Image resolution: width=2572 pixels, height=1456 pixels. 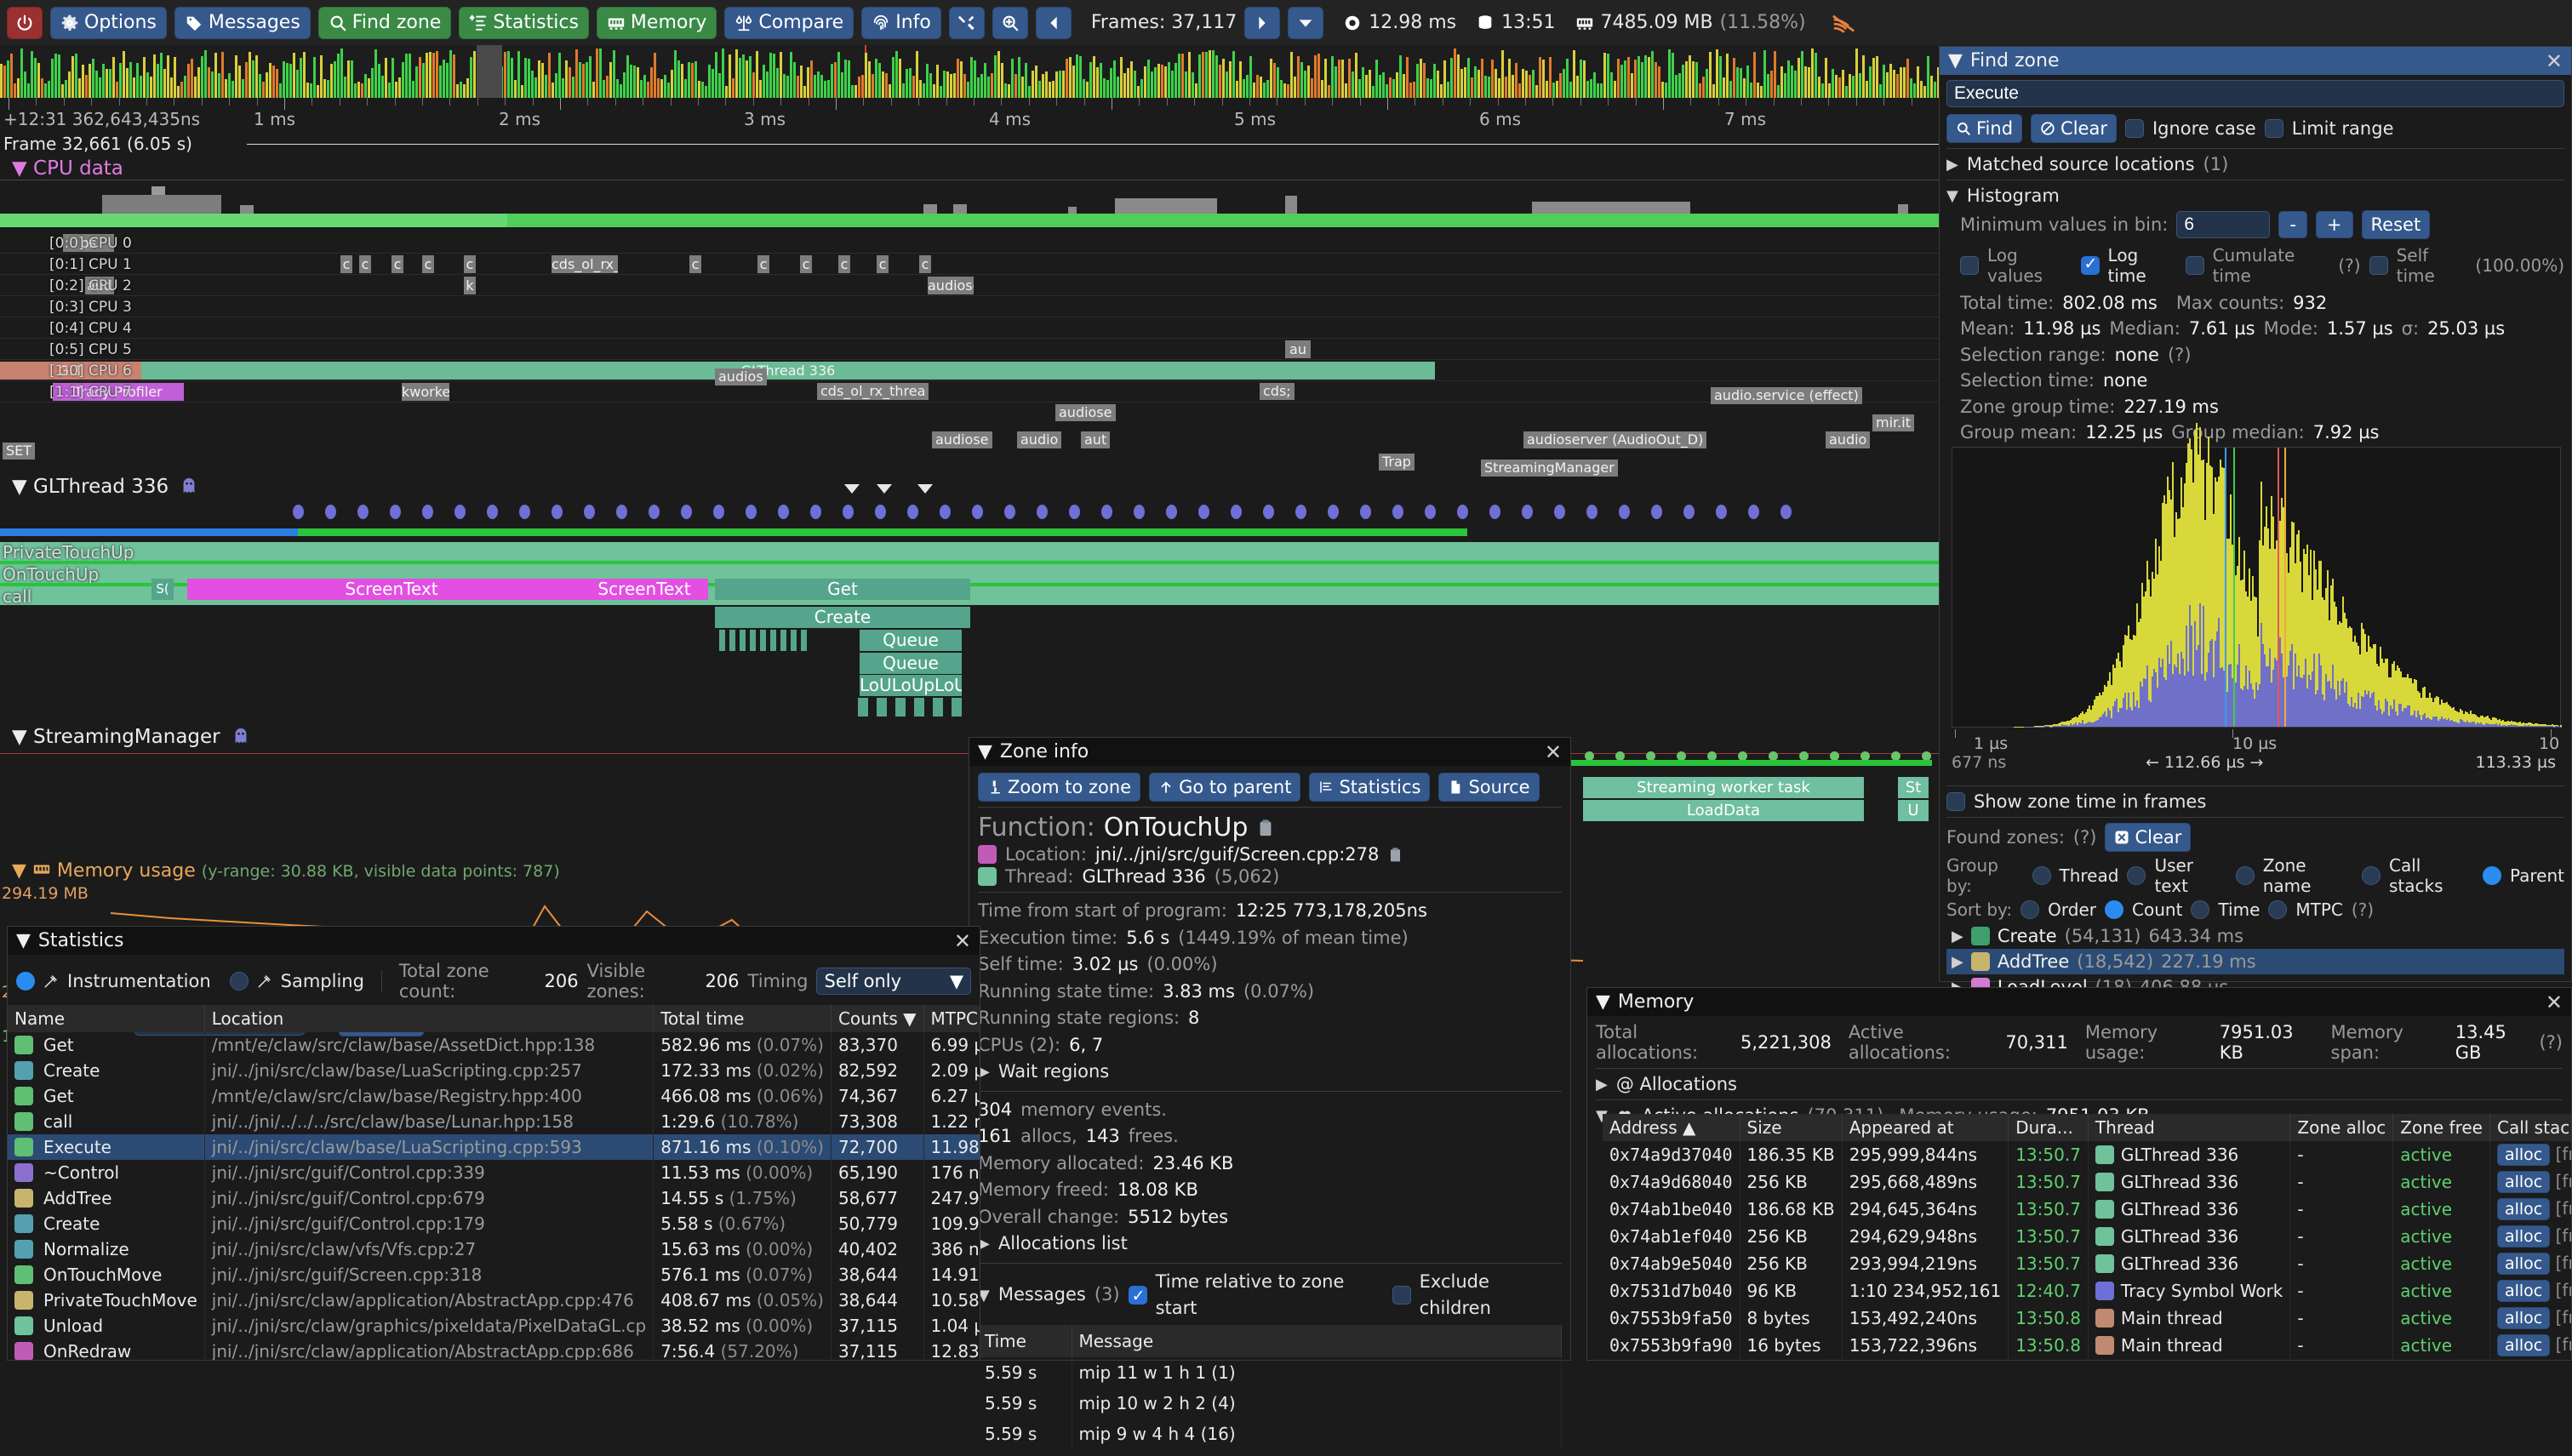 What do you see at coordinates (1984, 128) in the screenshot?
I see `find-button: Find` at bounding box center [1984, 128].